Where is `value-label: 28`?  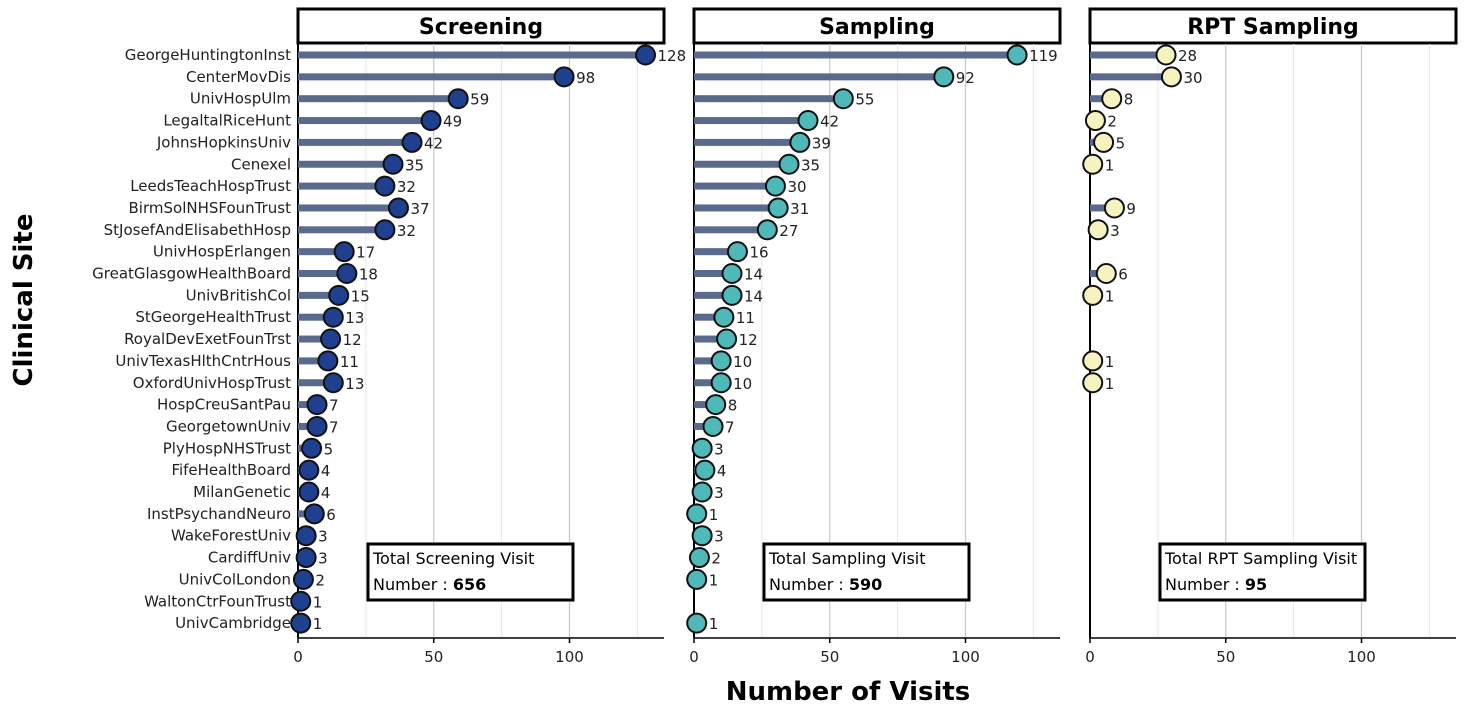 value-label: 28 is located at coordinates (1187, 56).